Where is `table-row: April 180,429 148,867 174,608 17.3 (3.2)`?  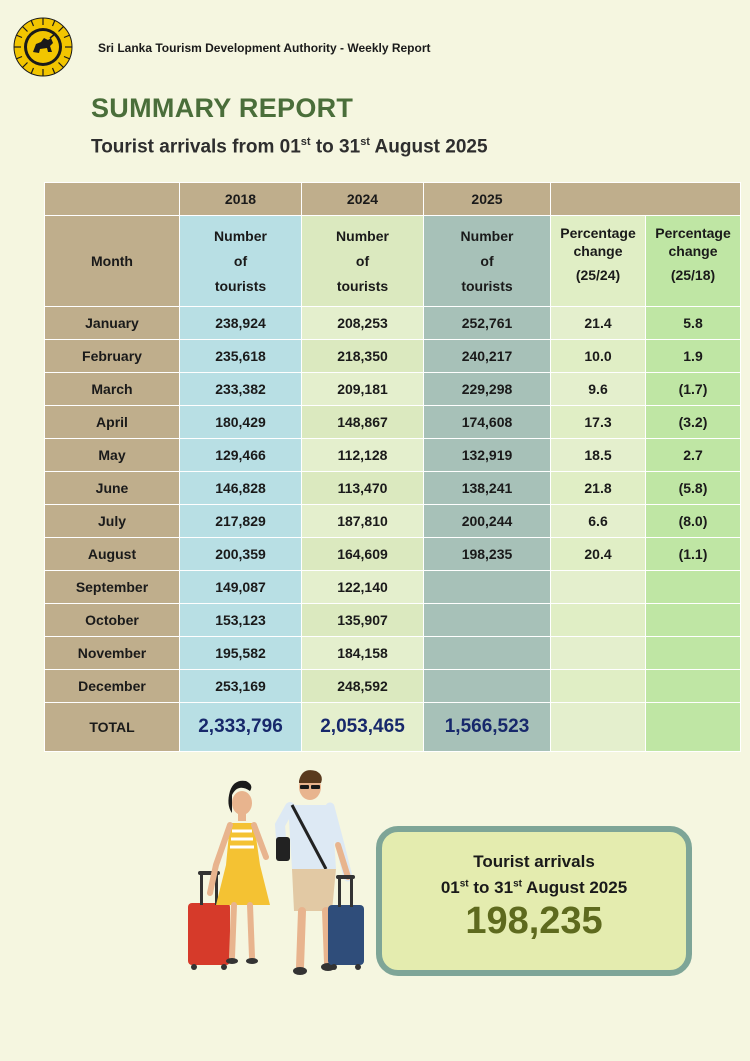
table-row: April 180,429 148,867 174,608 17.3 (3.2) is located at coordinates (392, 422).